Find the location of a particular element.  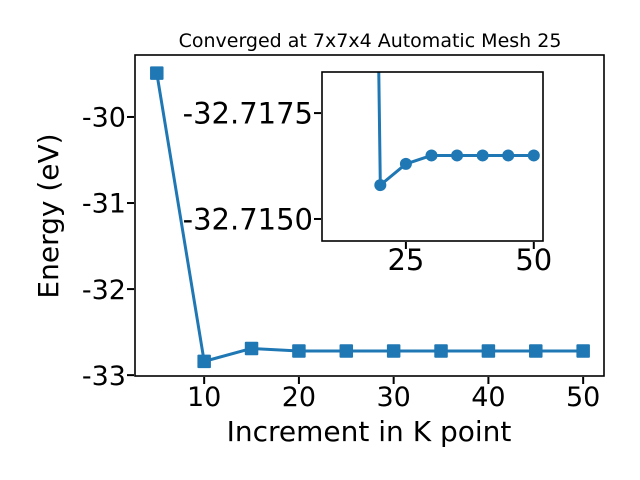

main-x-tick-label: 50 is located at coordinates (583, 397).